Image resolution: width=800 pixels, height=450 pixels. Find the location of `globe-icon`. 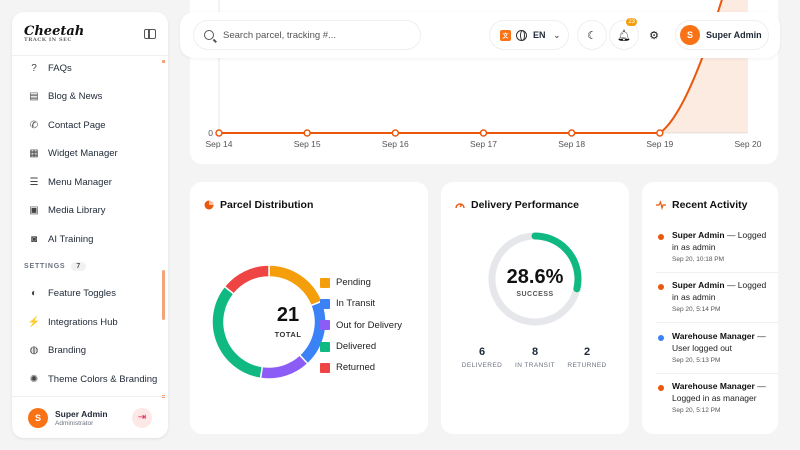

globe-icon is located at coordinates (521, 35).